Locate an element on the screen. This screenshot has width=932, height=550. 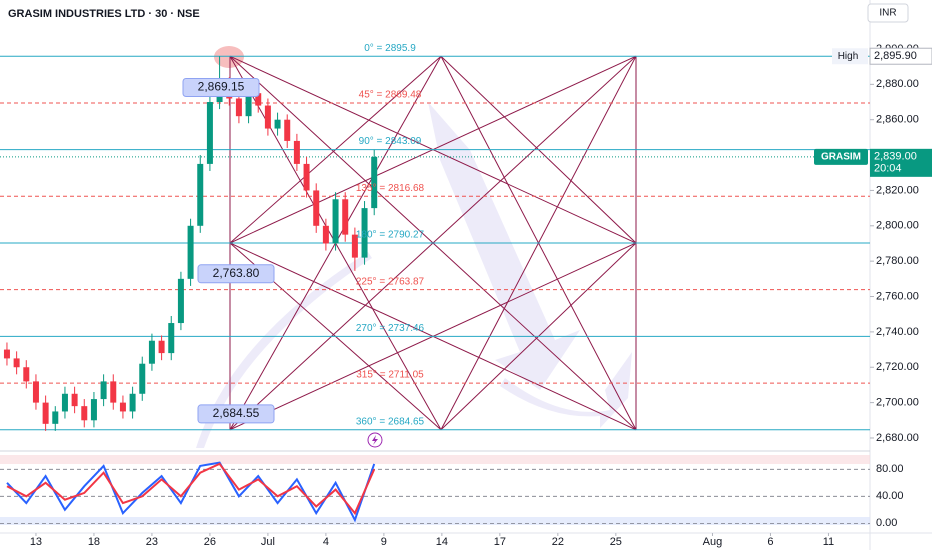
y-tick-label: 2,760.00 is located at coordinates (897, 296).